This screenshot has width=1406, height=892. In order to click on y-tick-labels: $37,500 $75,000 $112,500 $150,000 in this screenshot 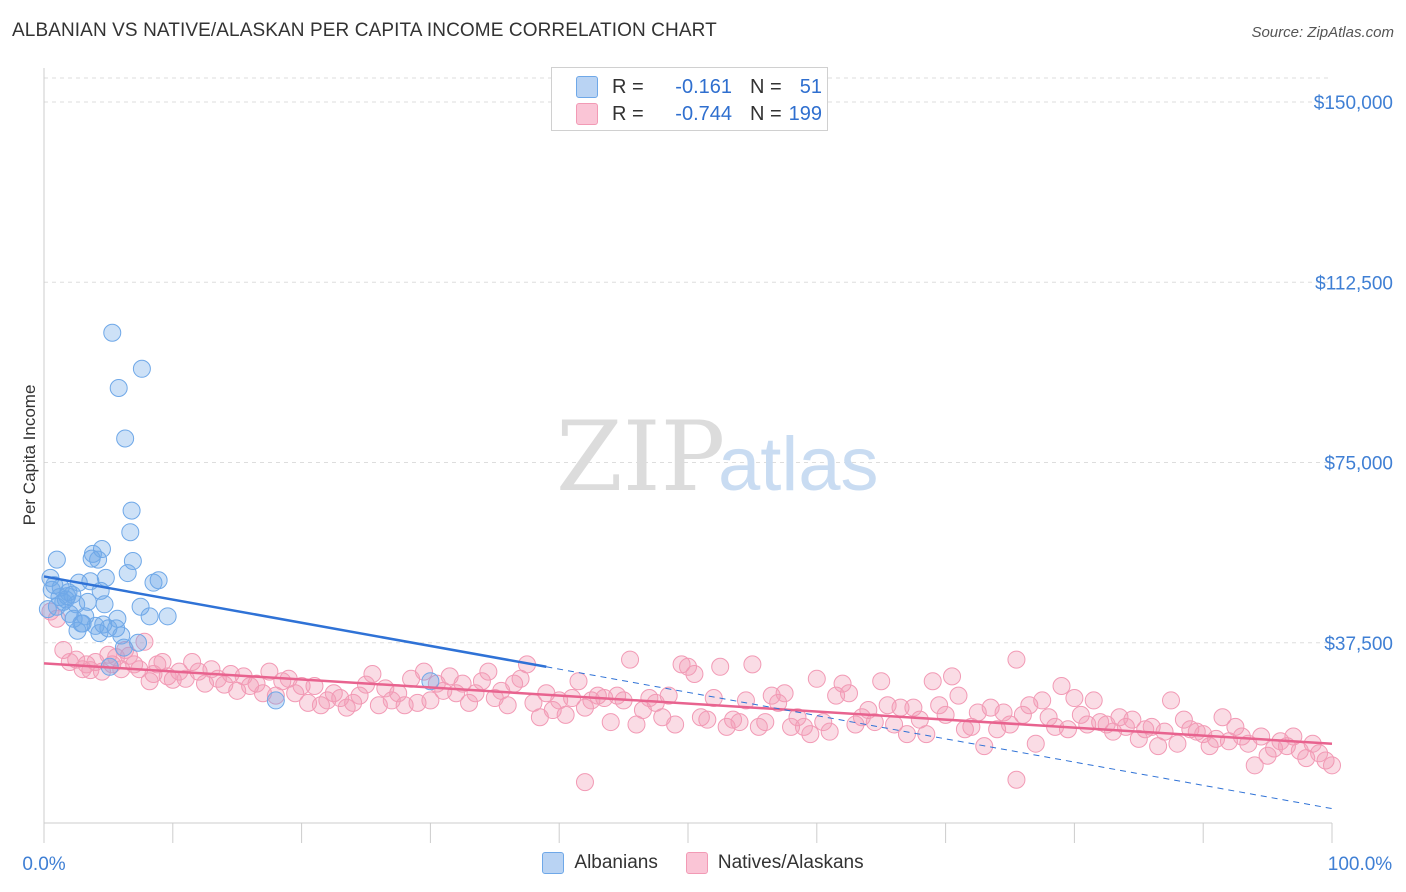, I will do `click(1353, 374)`.